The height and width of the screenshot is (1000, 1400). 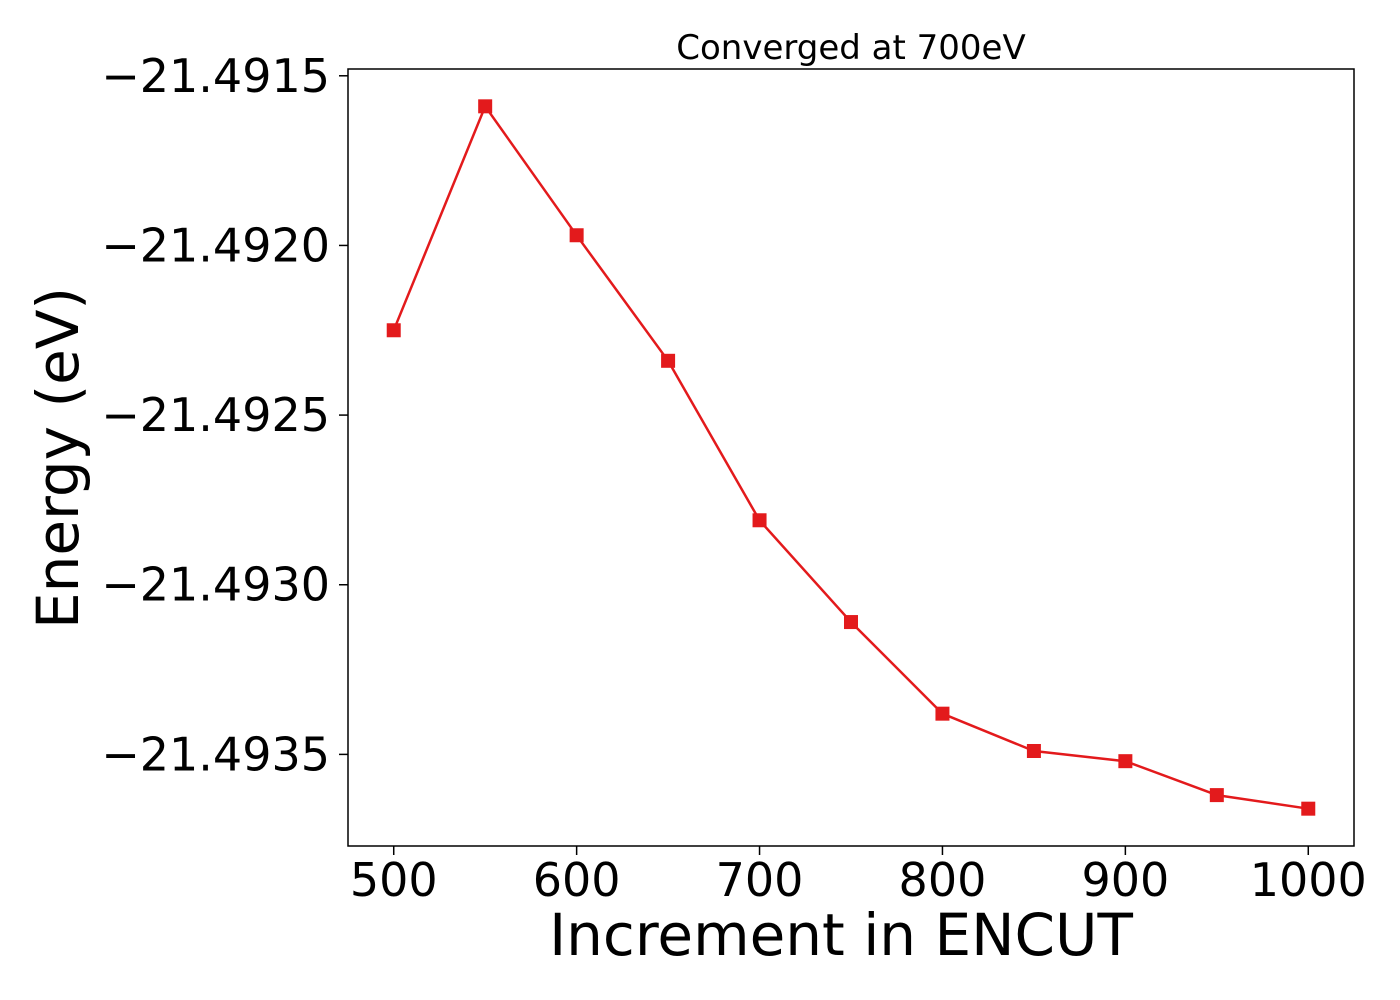 I want to click on chart-title: Converged at 700eV, so click(x=850, y=48).